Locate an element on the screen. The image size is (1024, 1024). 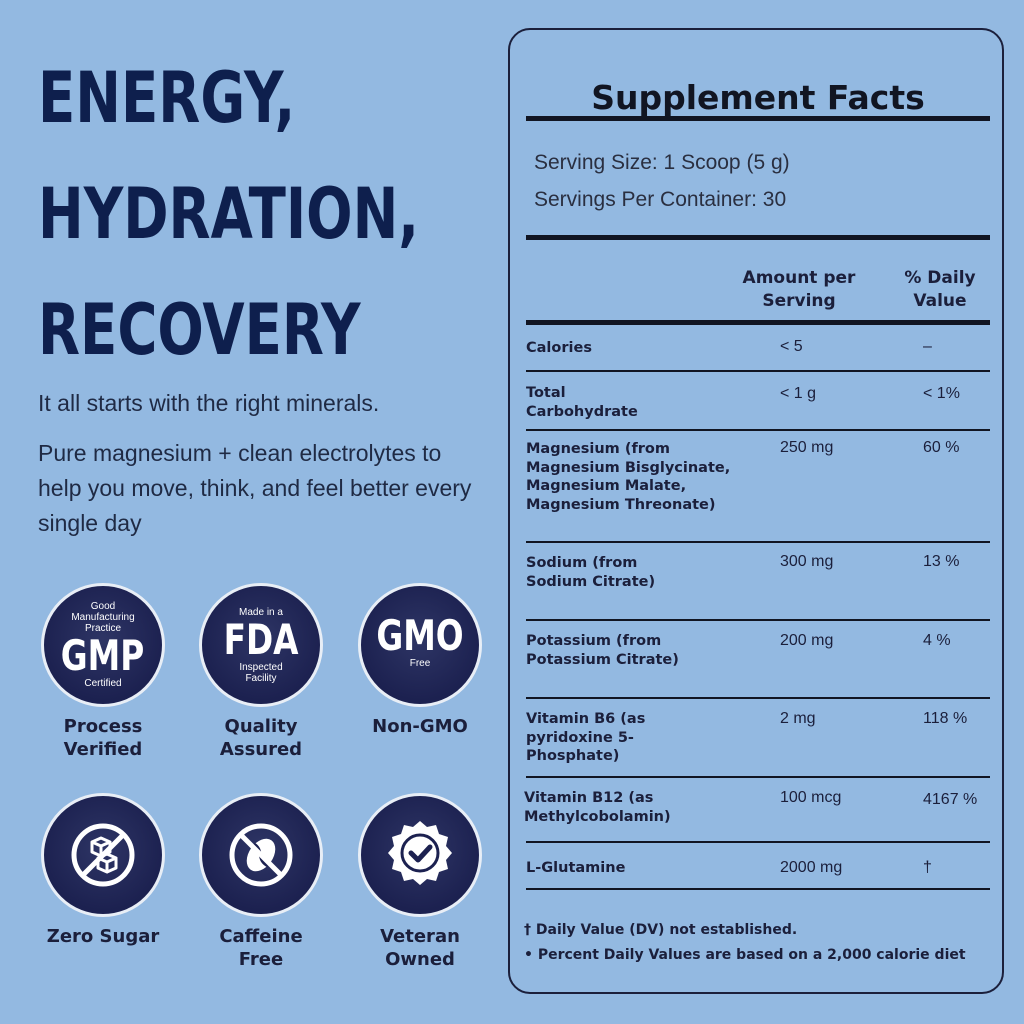
nutrient-daily-value: † is located at coordinates (927, 867).